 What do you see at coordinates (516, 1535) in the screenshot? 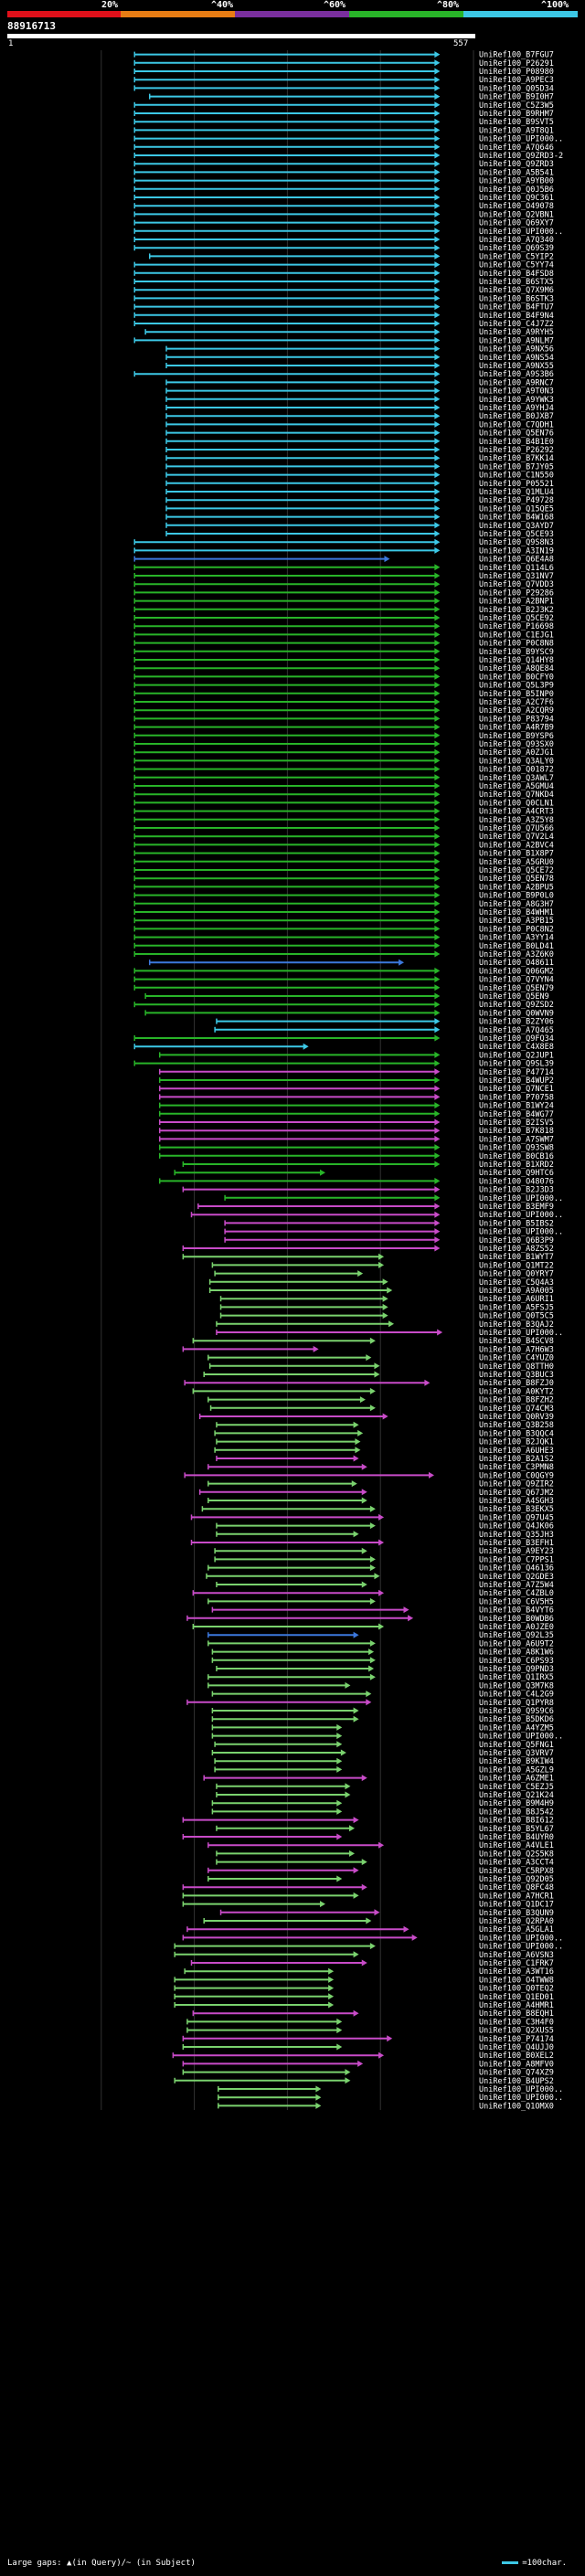
I see `hit-id-label: UniRef100_Q35JH3` at bounding box center [516, 1535].